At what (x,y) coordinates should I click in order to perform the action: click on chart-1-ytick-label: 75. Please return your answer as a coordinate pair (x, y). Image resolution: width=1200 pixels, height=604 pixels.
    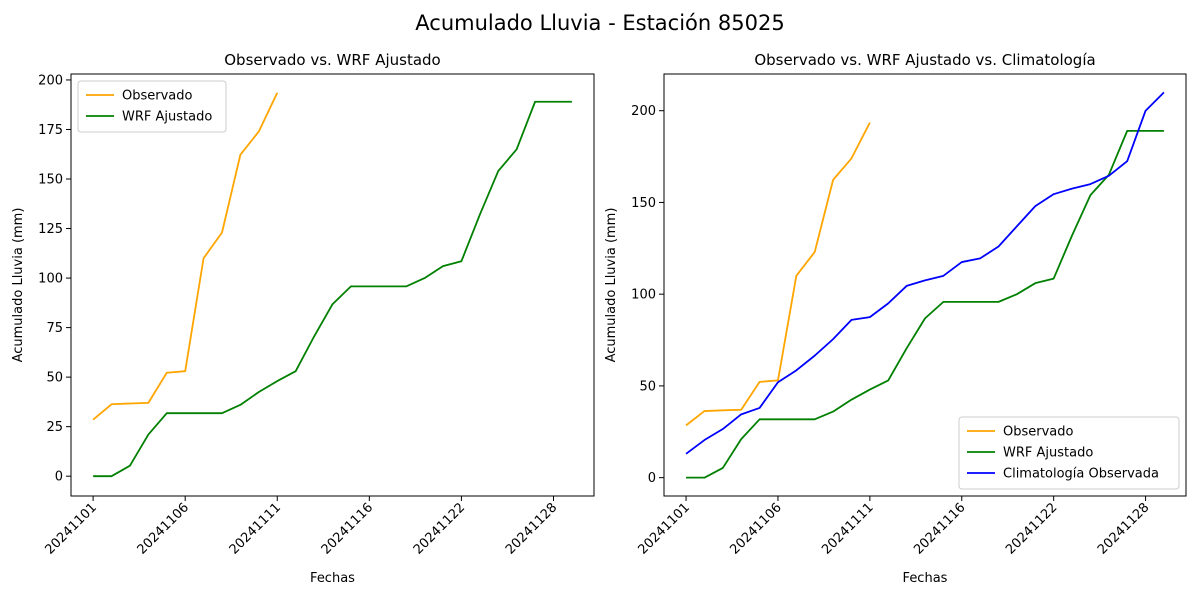
    Looking at the image, I should click on (54, 328).